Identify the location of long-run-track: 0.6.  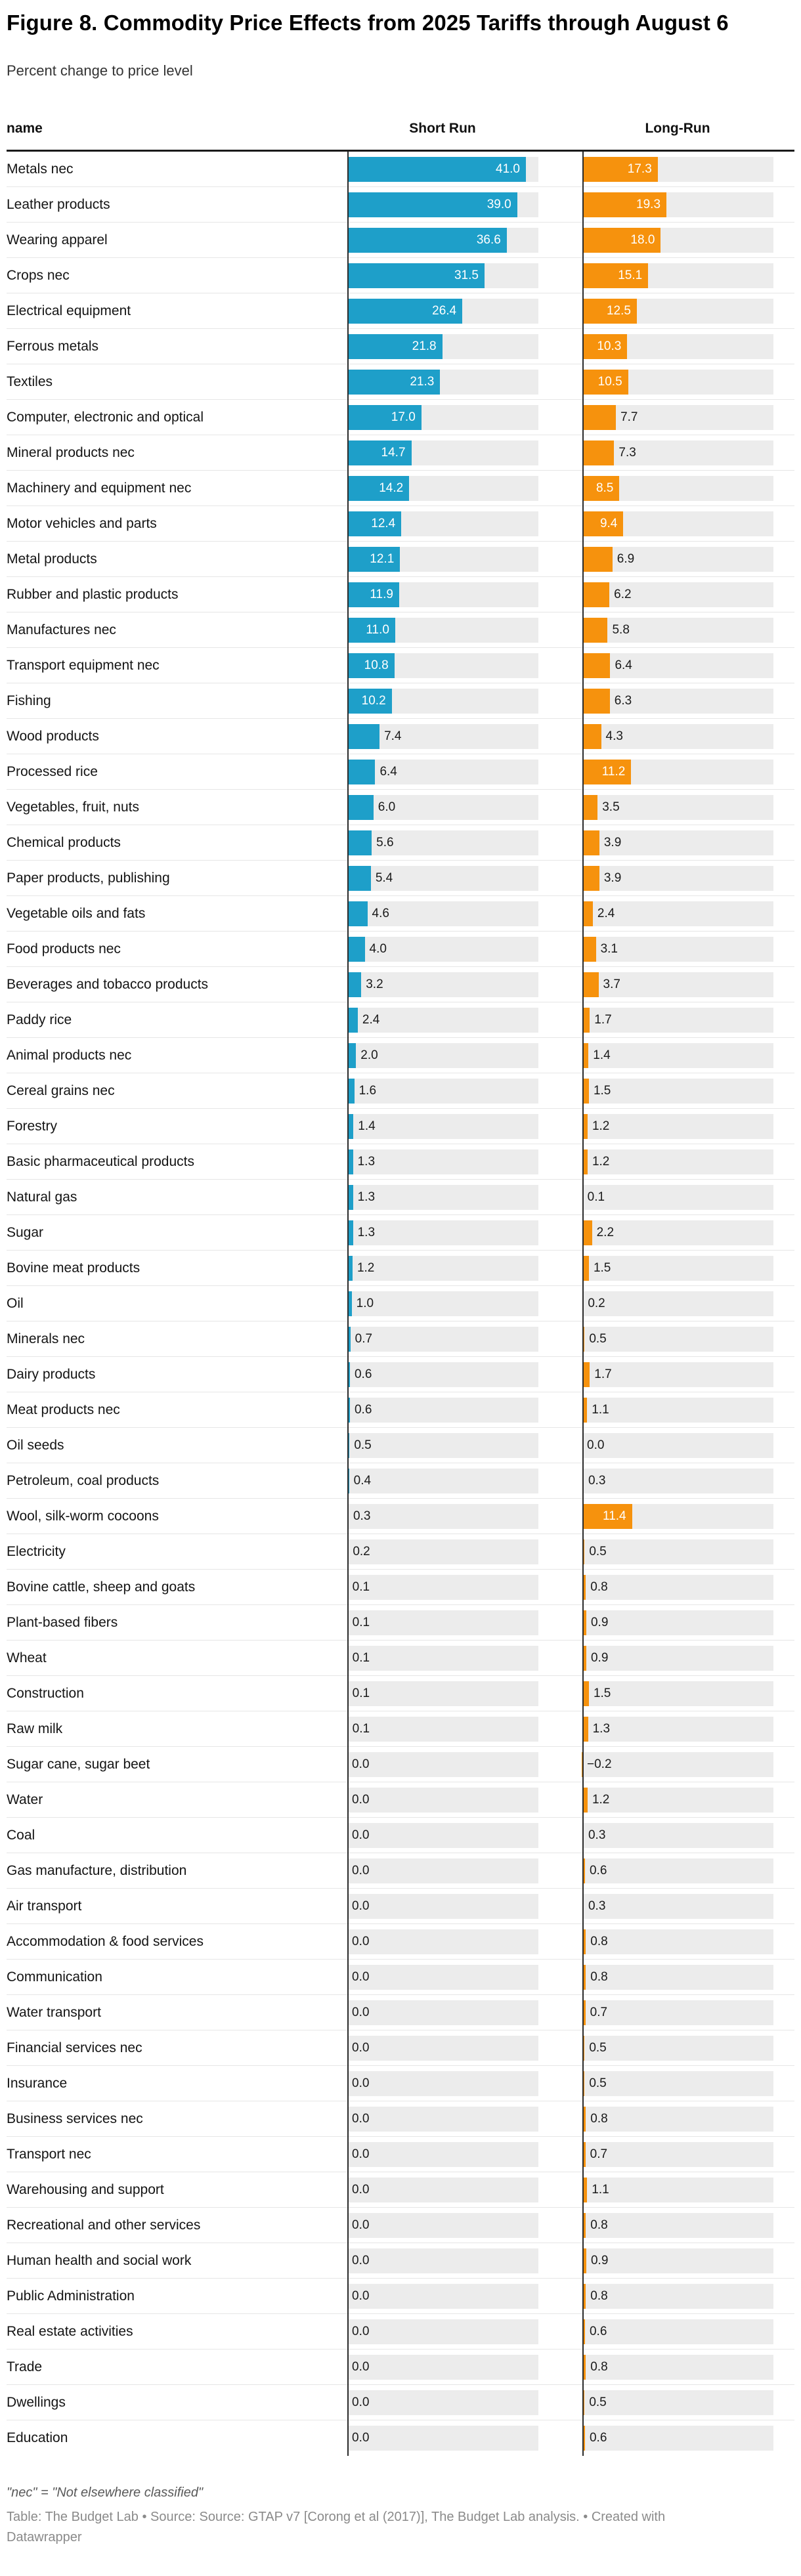
(678, 2438).